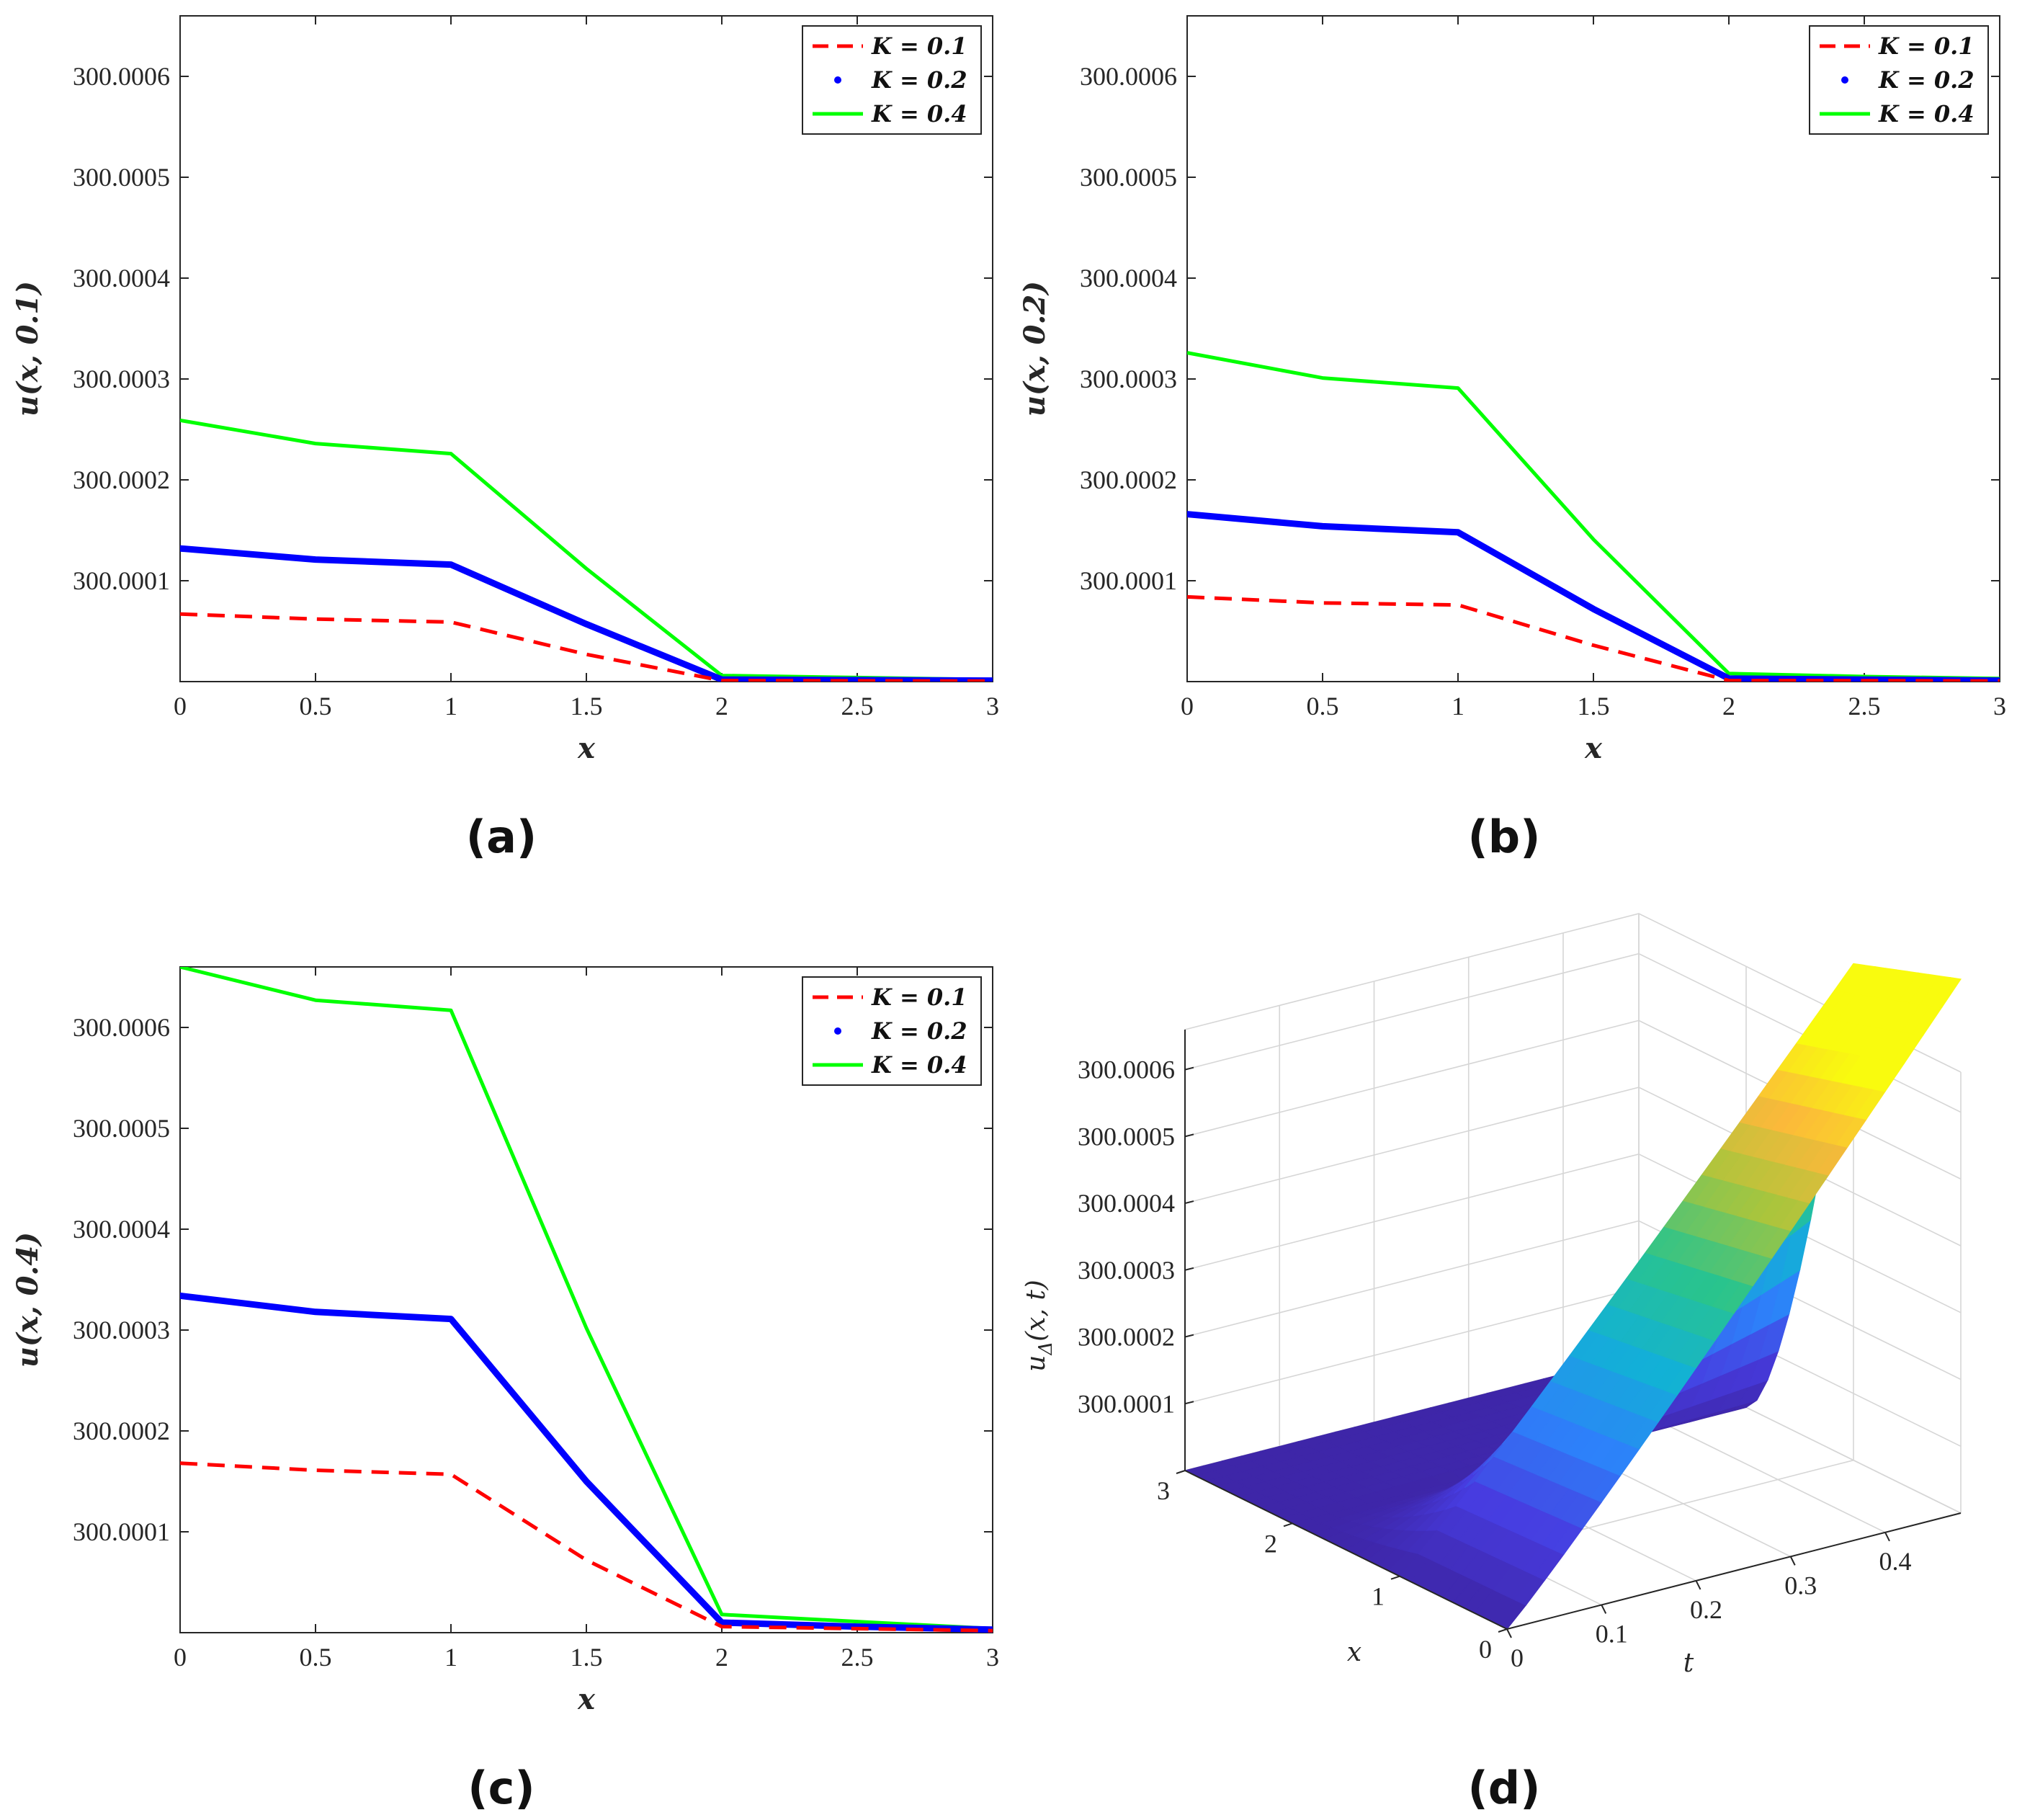 This screenshot has width=2017, height=1820. What do you see at coordinates (28, 1300) in the screenshot?
I see `y-axis-label: u(x, 0.4)` at bounding box center [28, 1300].